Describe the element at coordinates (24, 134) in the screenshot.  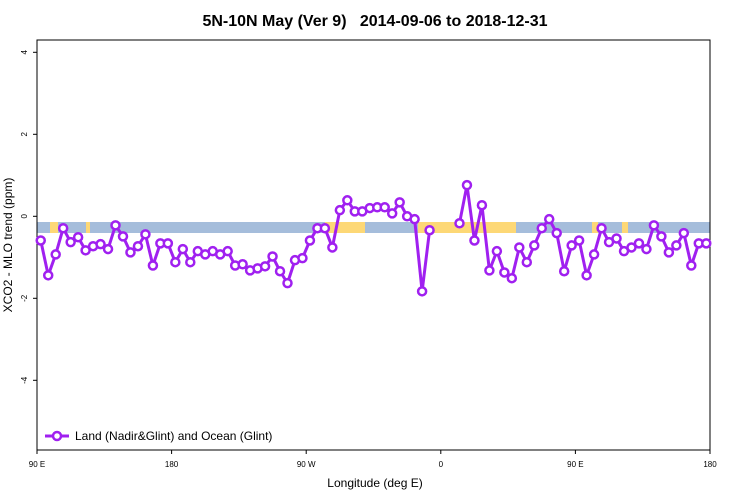
I see `y-tick-label: 2` at that location.